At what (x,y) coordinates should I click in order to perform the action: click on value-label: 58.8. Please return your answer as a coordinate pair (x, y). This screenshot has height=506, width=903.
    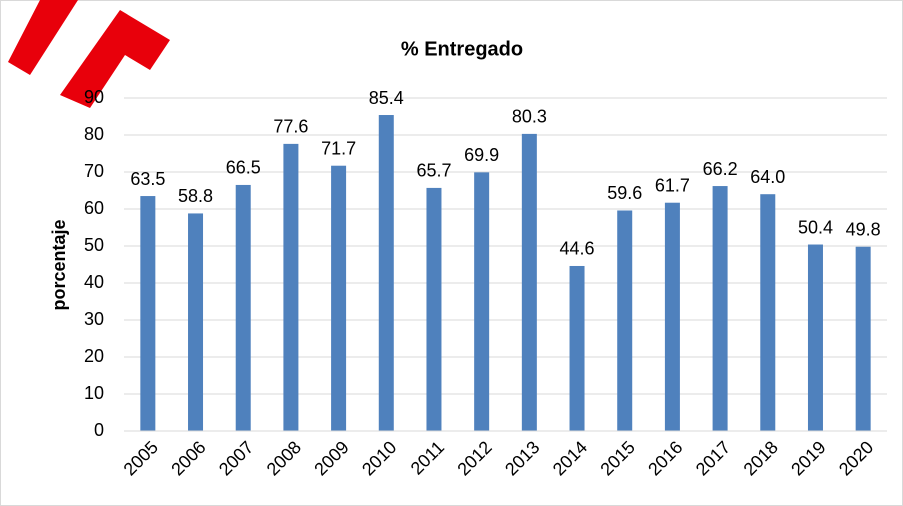
    Looking at the image, I should click on (195, 196).